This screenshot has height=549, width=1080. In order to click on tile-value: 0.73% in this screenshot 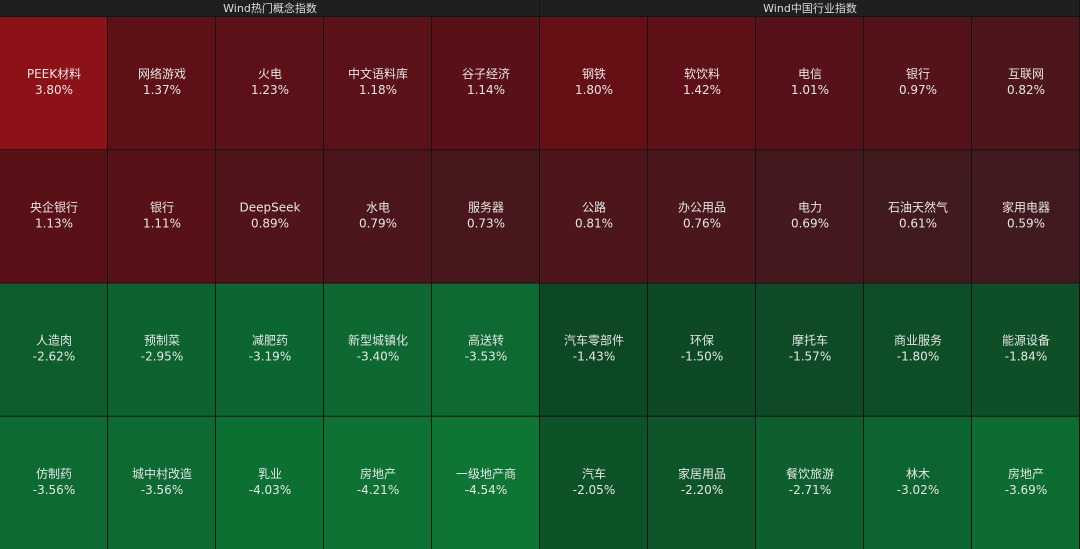, I will do `click(486, 223)`.